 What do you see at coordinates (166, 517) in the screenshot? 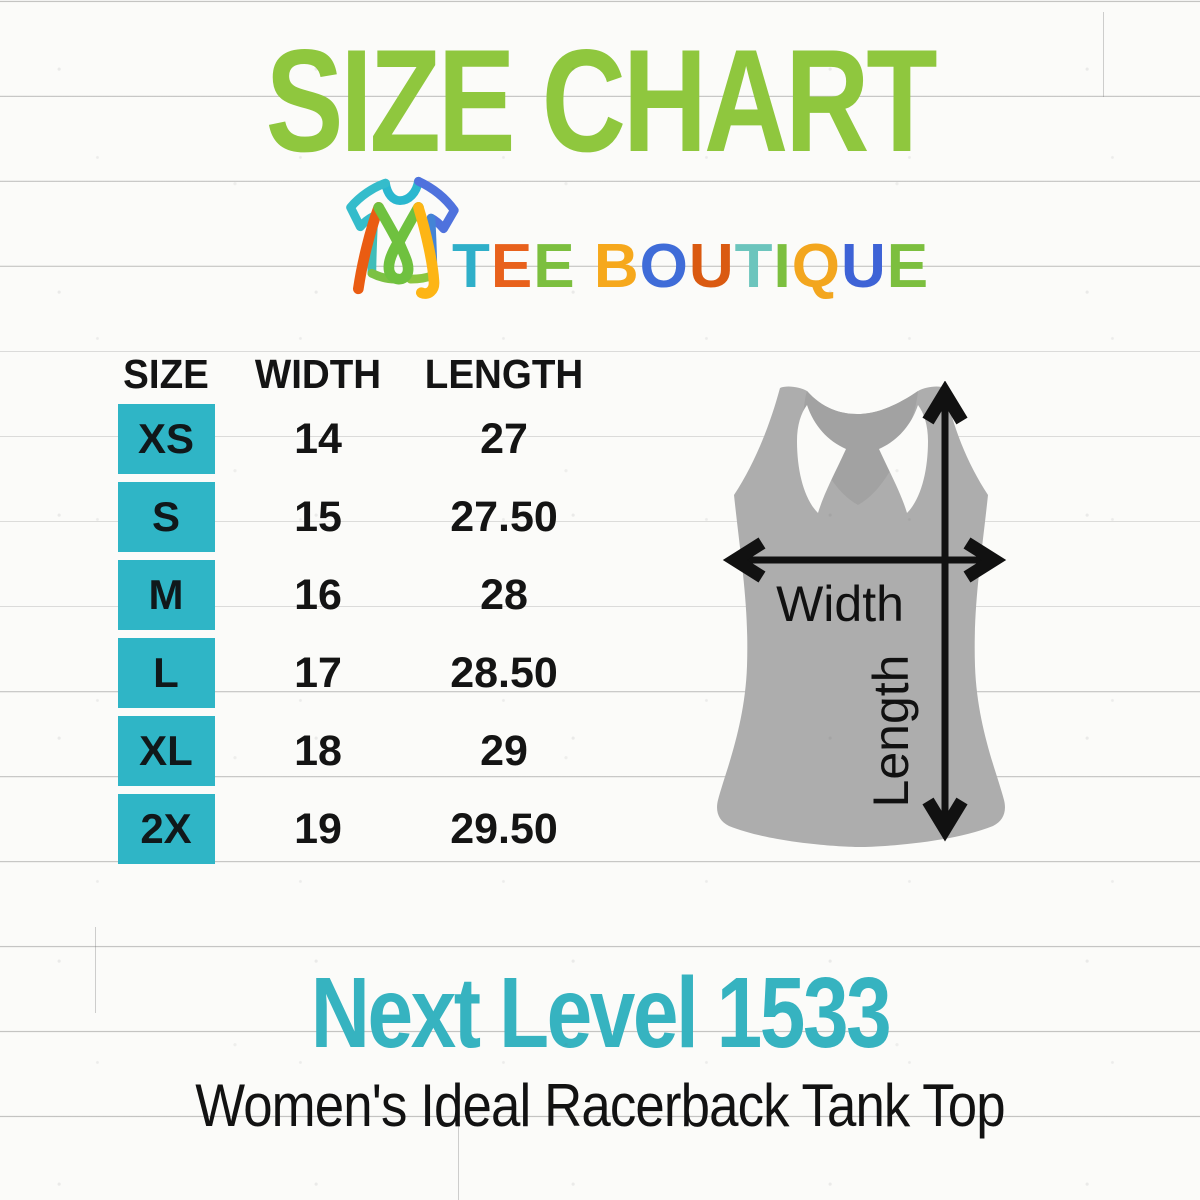
I see `size-badge: S` at bounding box center [166, 517].